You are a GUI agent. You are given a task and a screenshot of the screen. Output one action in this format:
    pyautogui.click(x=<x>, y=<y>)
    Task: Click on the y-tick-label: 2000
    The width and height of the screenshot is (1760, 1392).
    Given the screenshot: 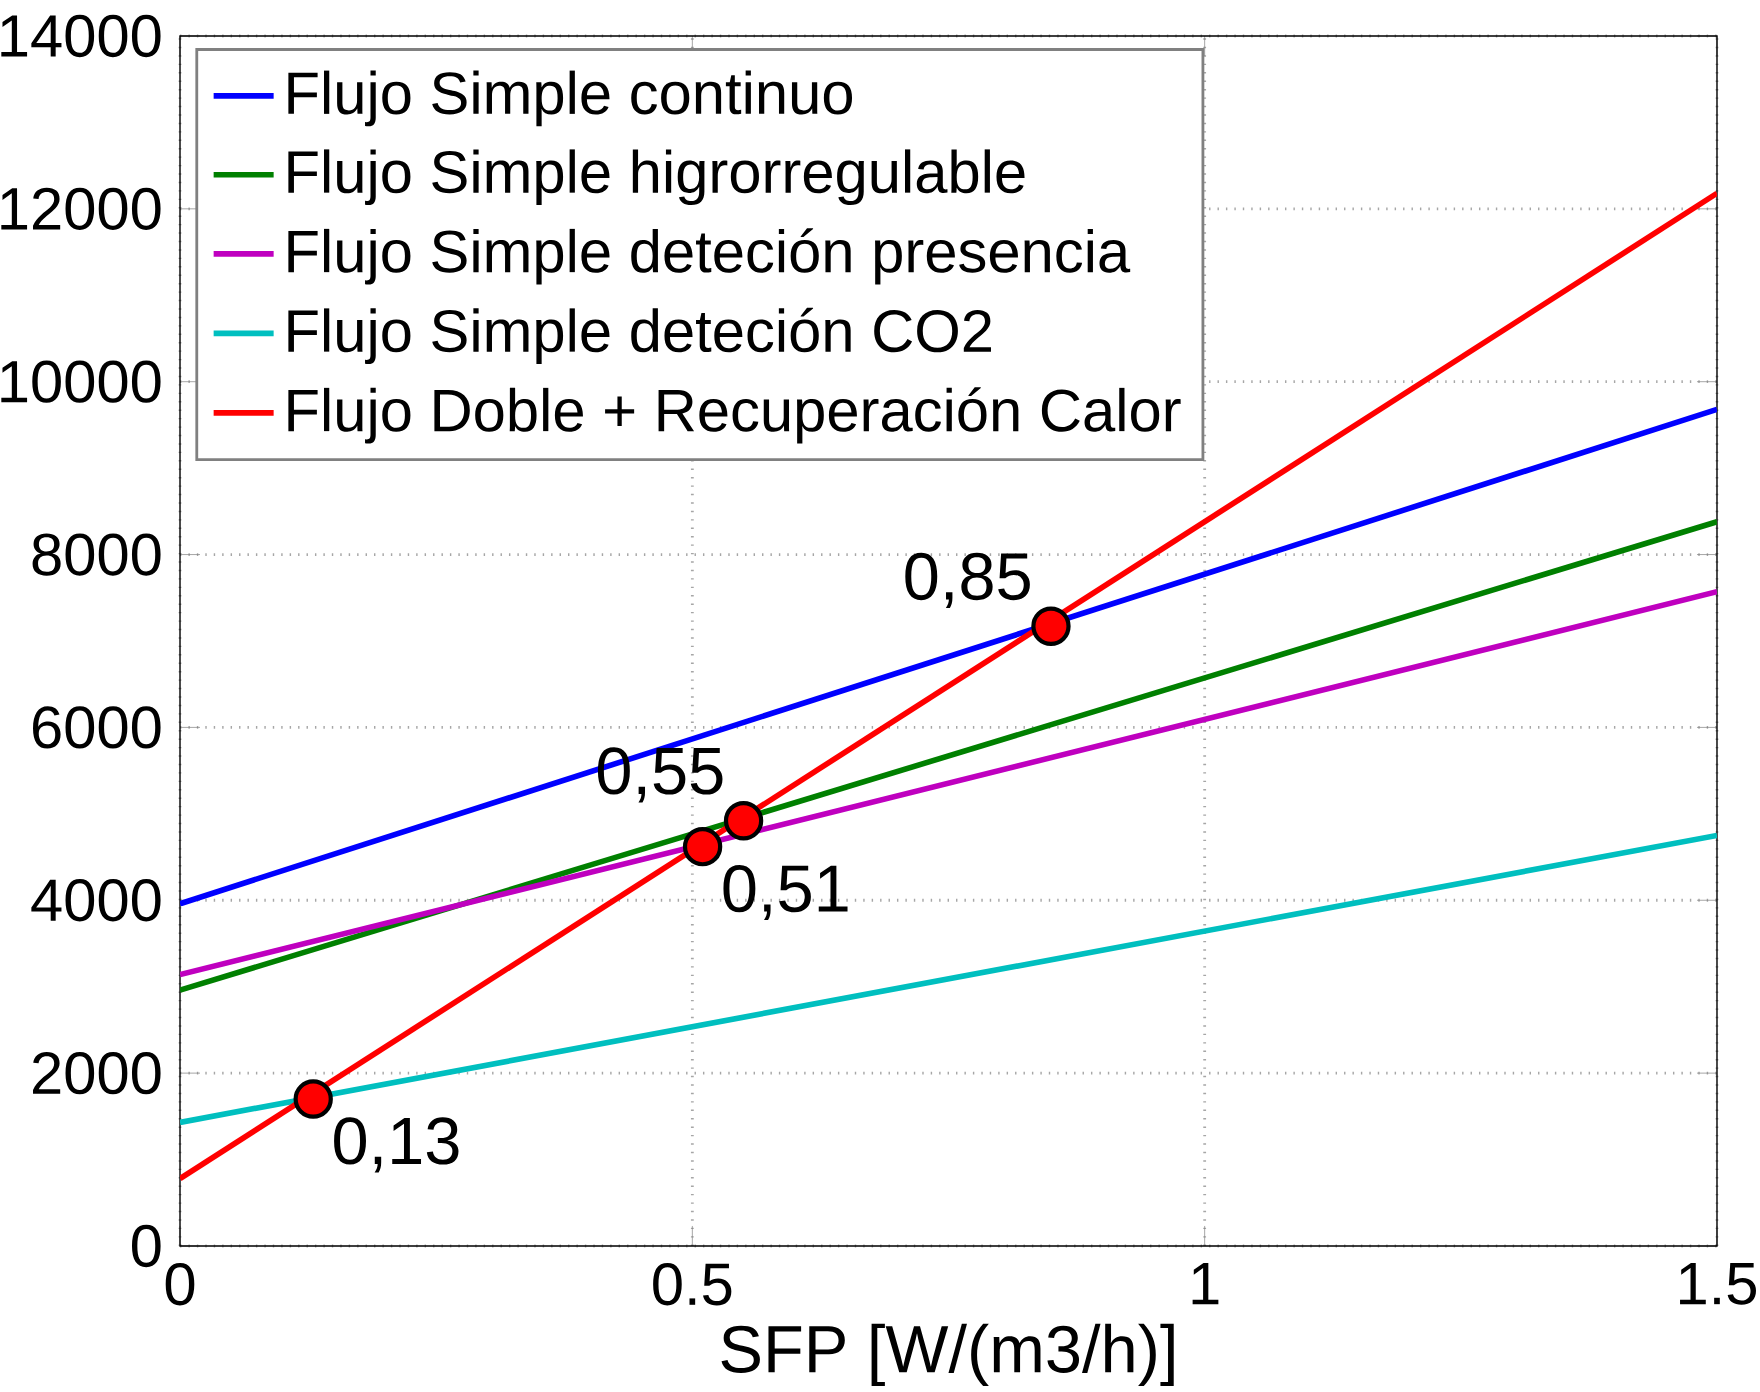 What is the action you would take?
    pyautogui.click(x=97, y=1073)
    